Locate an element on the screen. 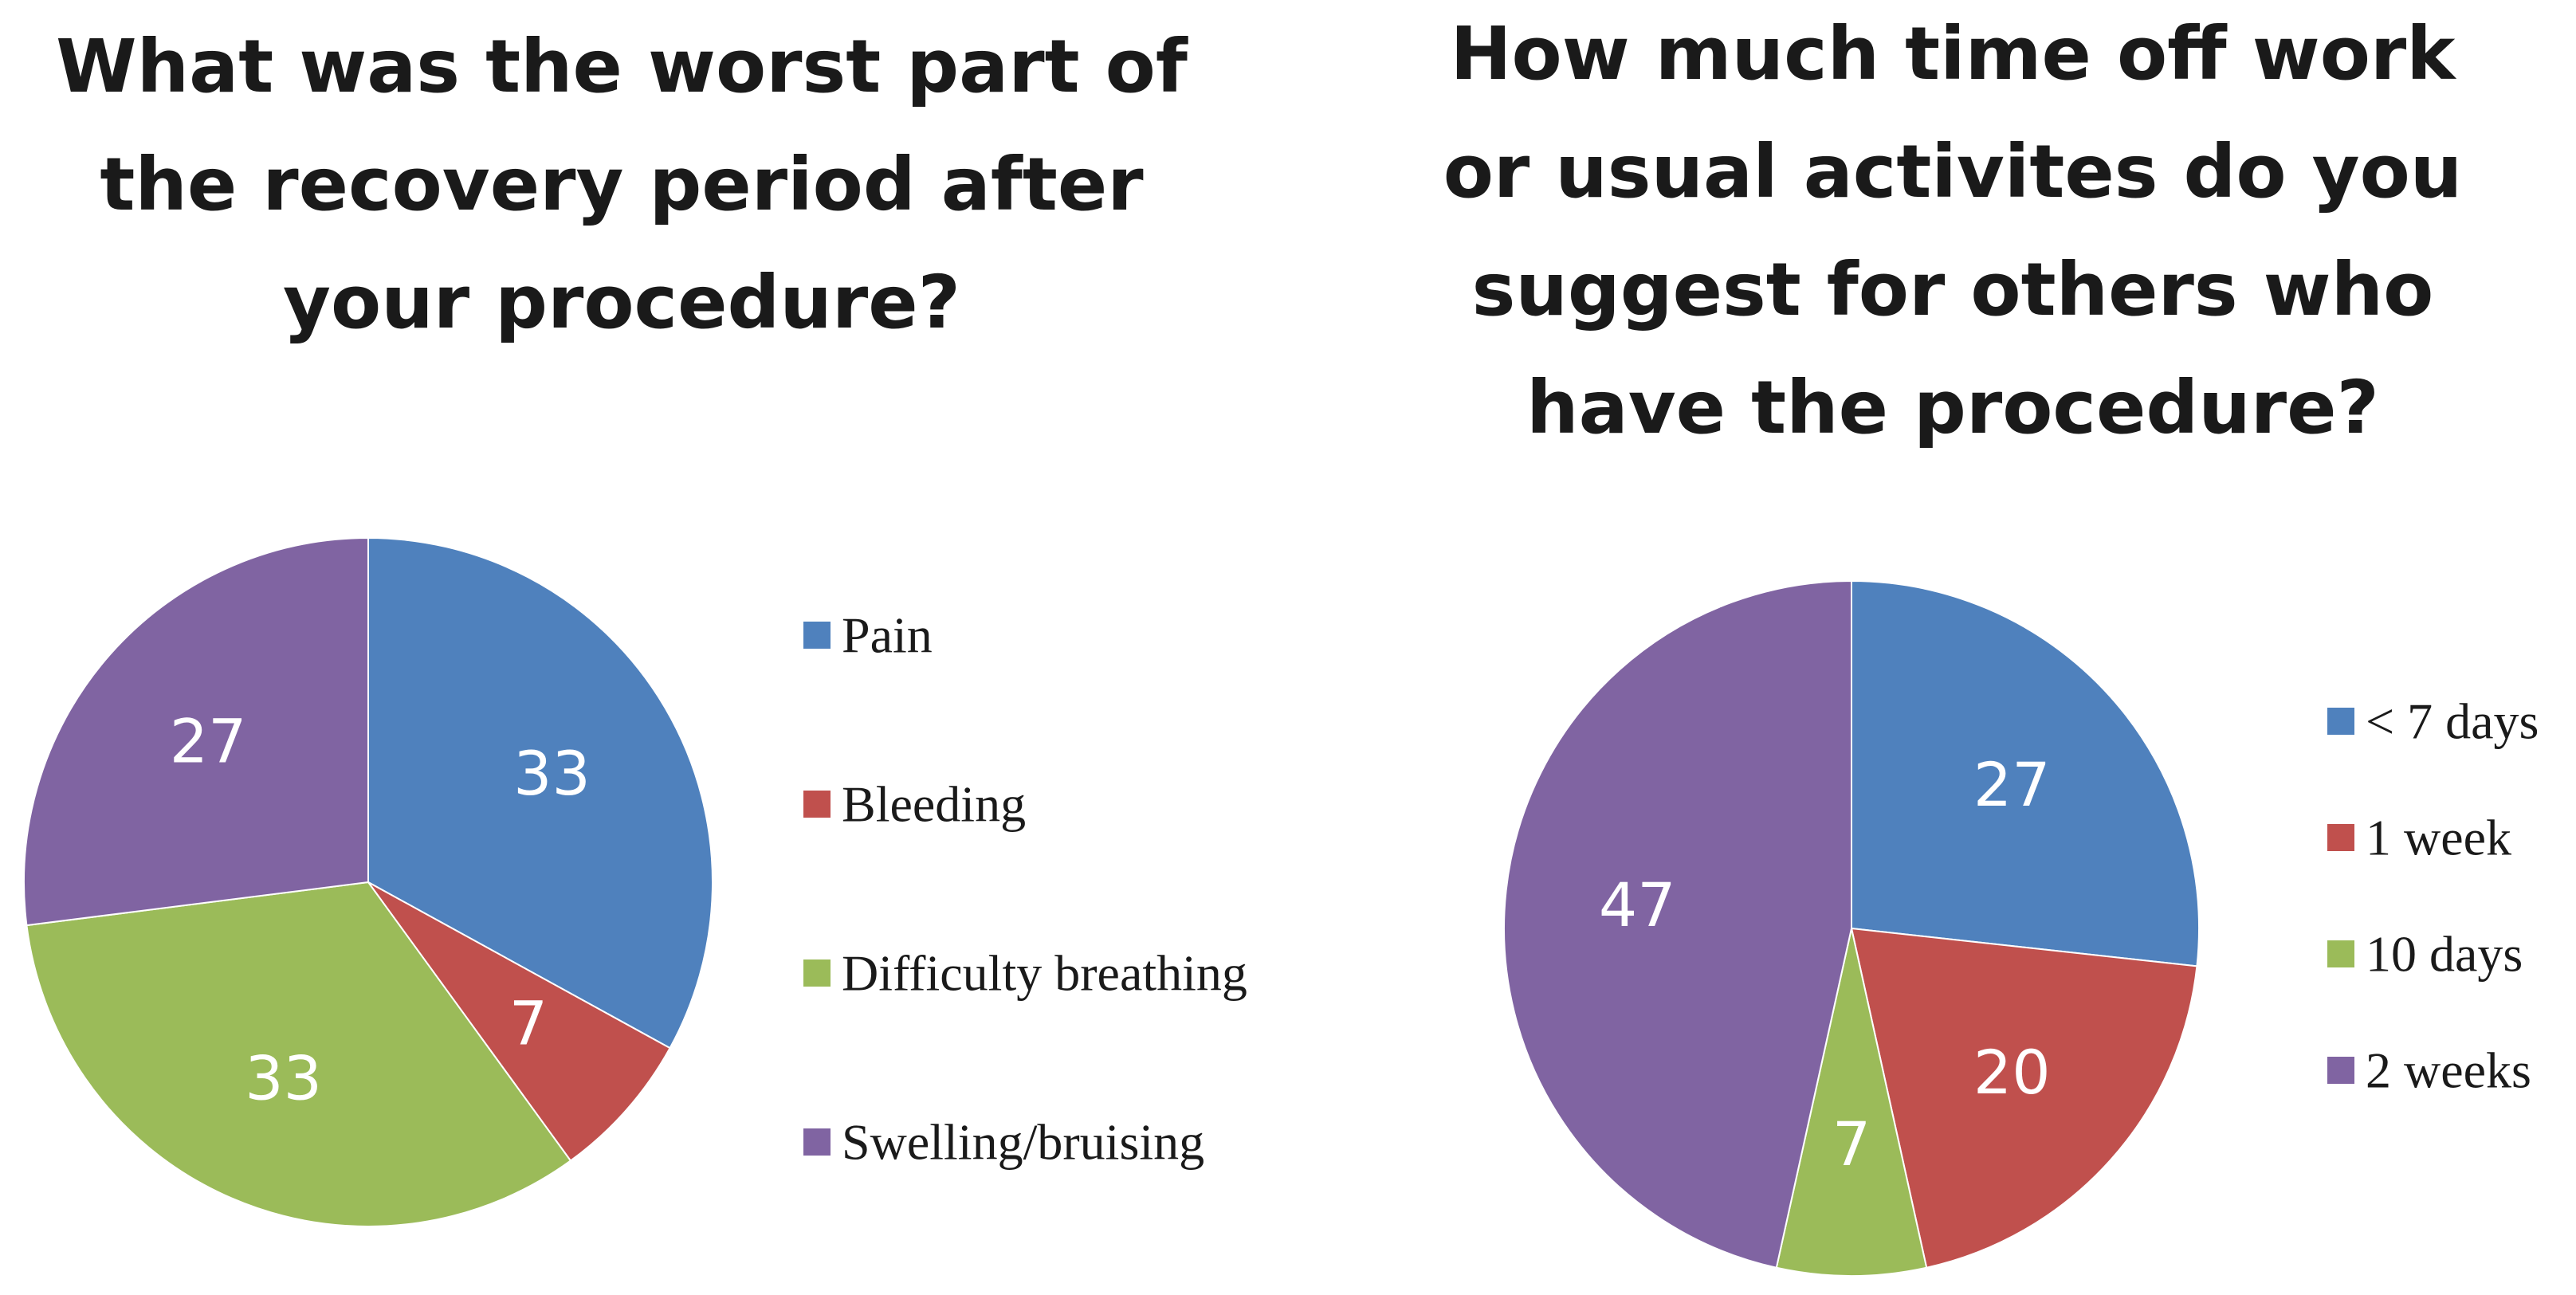 The width and height of the screenshot is (2576, 1295). pie-slice-2-weeks is located at coordinates (1677, 924).